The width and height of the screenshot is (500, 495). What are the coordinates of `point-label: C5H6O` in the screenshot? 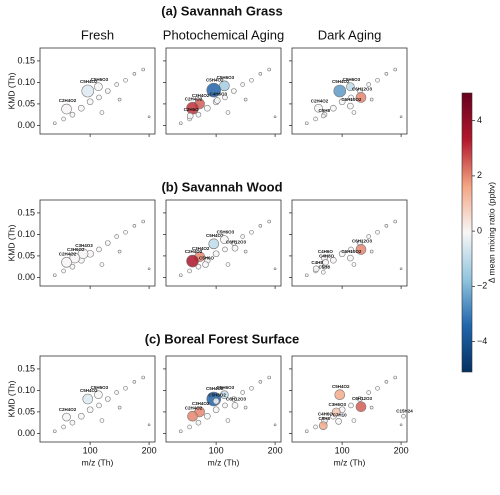 It's located at (207, 258).